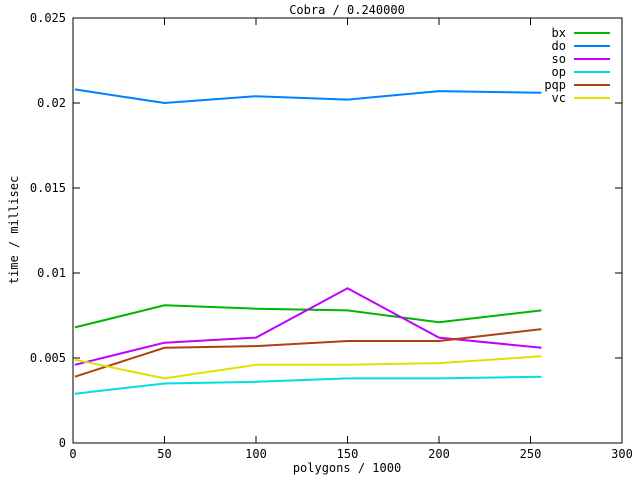 This screenshot has width=640, height=485. Describe the element at coordinates (347, 468) in the screenshot. I see `x-axis-label: polygons / 1000` at that location.